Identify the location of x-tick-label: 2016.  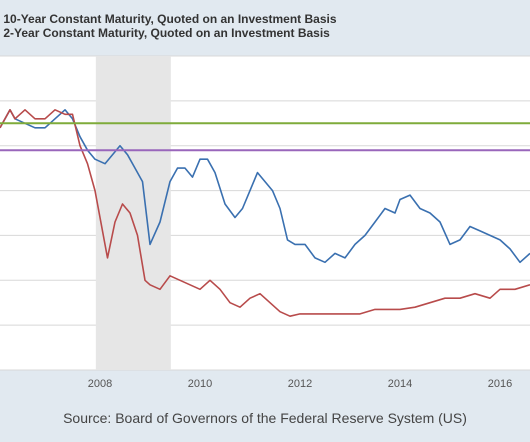
(500, 384).